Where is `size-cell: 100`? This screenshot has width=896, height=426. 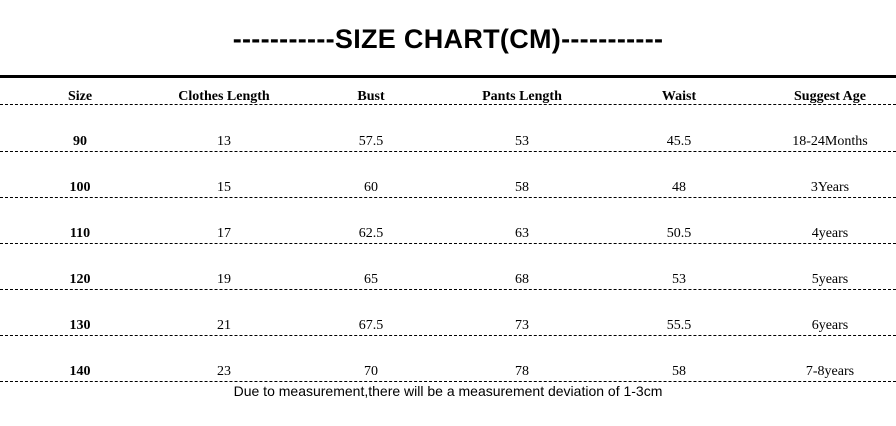
size-cell: 100 is located at coordinates (80, 187).